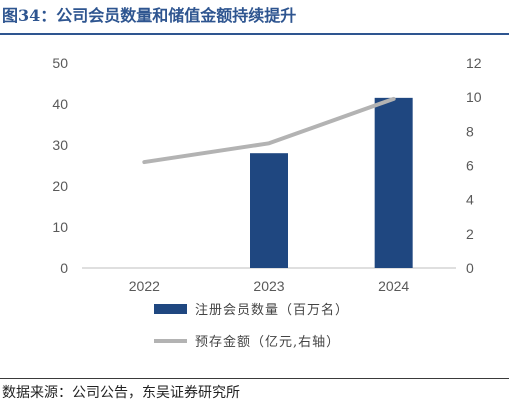 This screenshot has width=509, height=413. What do you see at coordinates (170, 309) in the screenshot?
I see `legend-bar-swatch` at bounding box center [170, 309].